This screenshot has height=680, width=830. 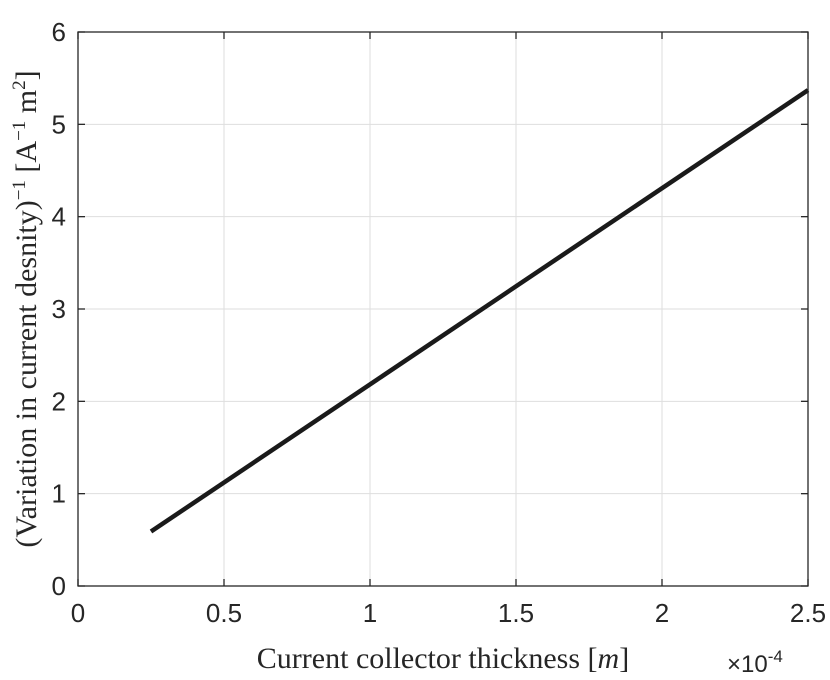 I want to click on y-tick-label: 5, so click(x=59, y=124).